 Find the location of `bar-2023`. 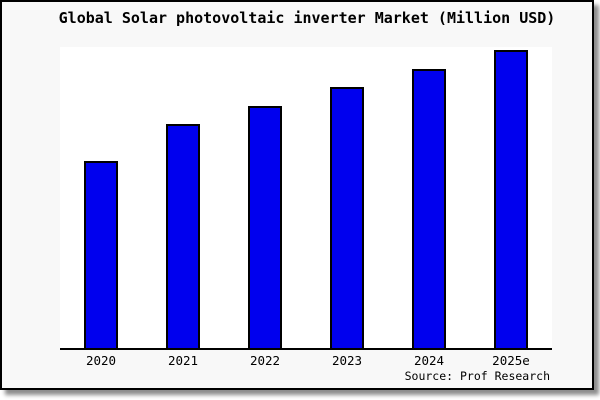

bar-2023 is located at coordinates (347, 217).